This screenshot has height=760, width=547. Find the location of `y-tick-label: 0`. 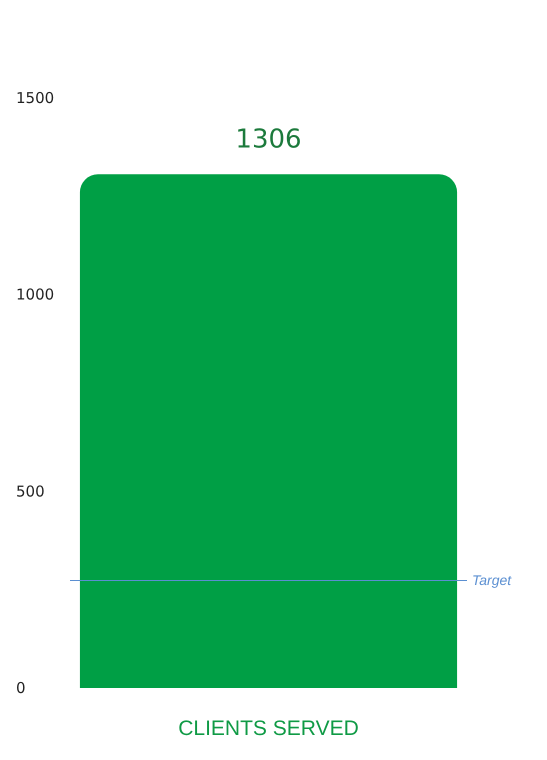

y-tick-label: 0 is located at coordinates (21, 688).